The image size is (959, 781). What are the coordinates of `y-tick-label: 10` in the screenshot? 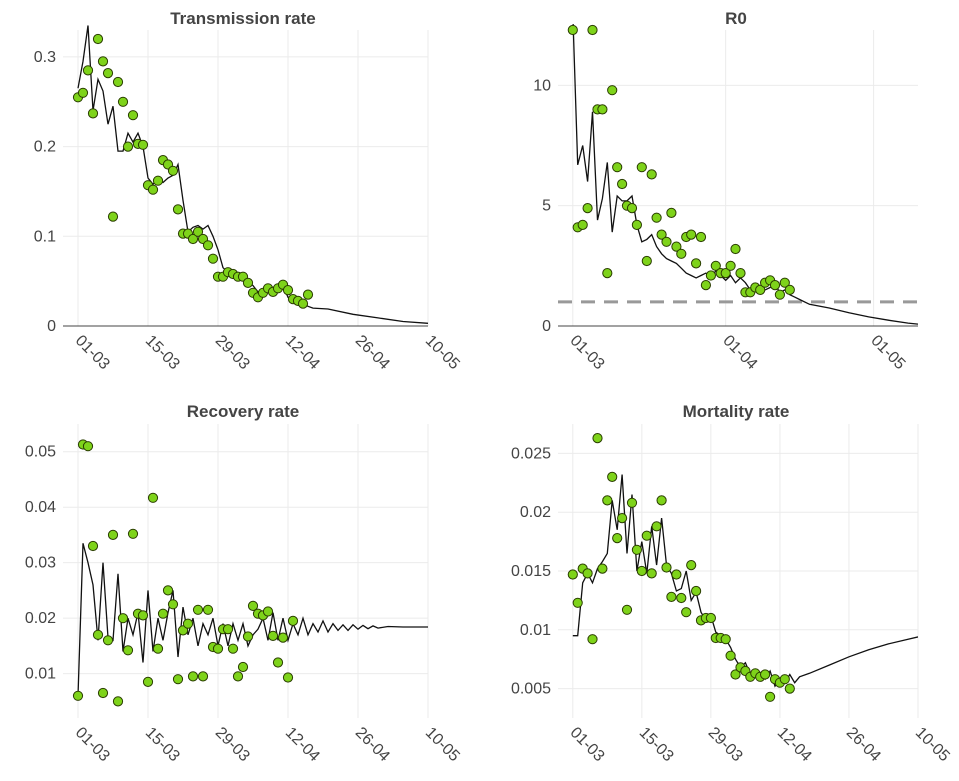 It's located at (542, 85).